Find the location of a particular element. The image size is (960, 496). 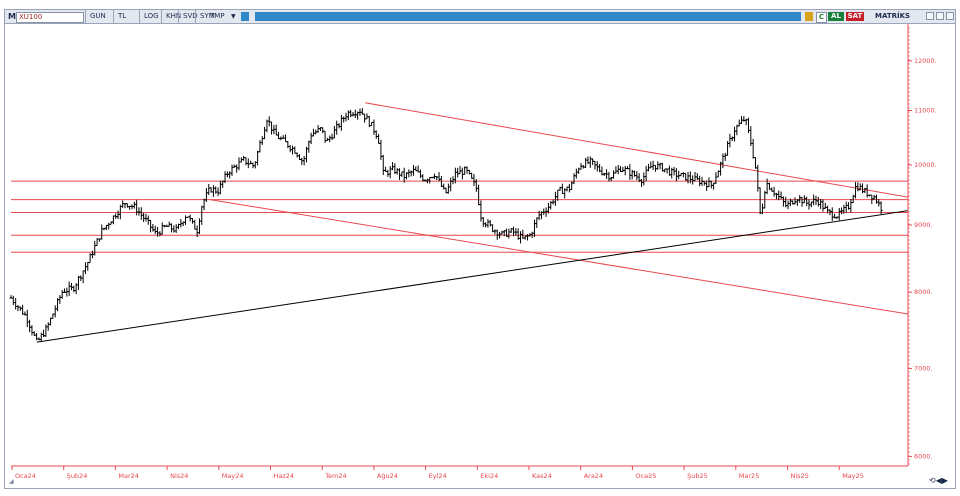

x-tick-label: Şub24 is located at coordinates (77, 476).